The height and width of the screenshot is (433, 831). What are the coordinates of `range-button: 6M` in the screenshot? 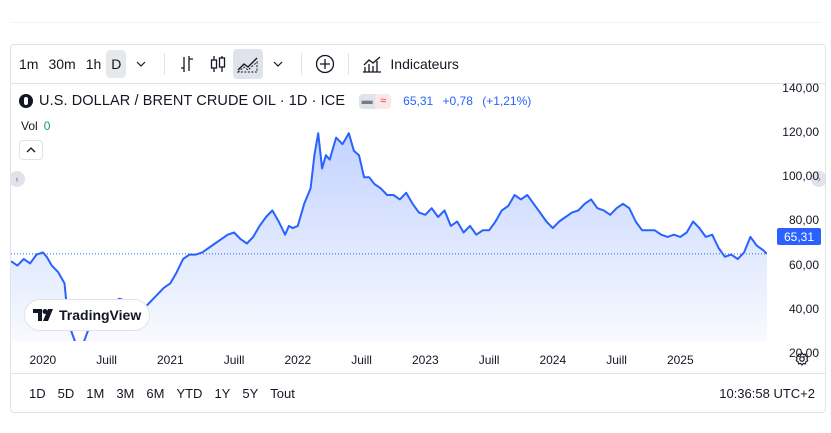 It's located at (155, 393).